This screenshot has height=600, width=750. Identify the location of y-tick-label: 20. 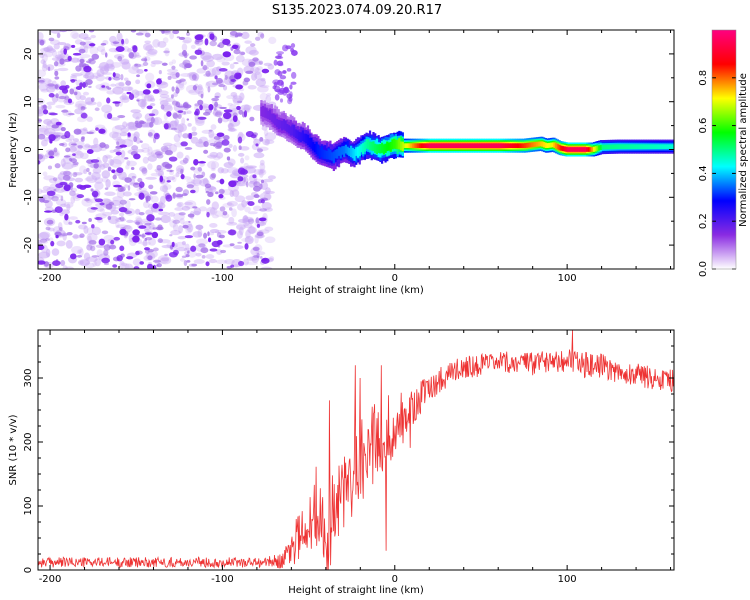
(28, 54).